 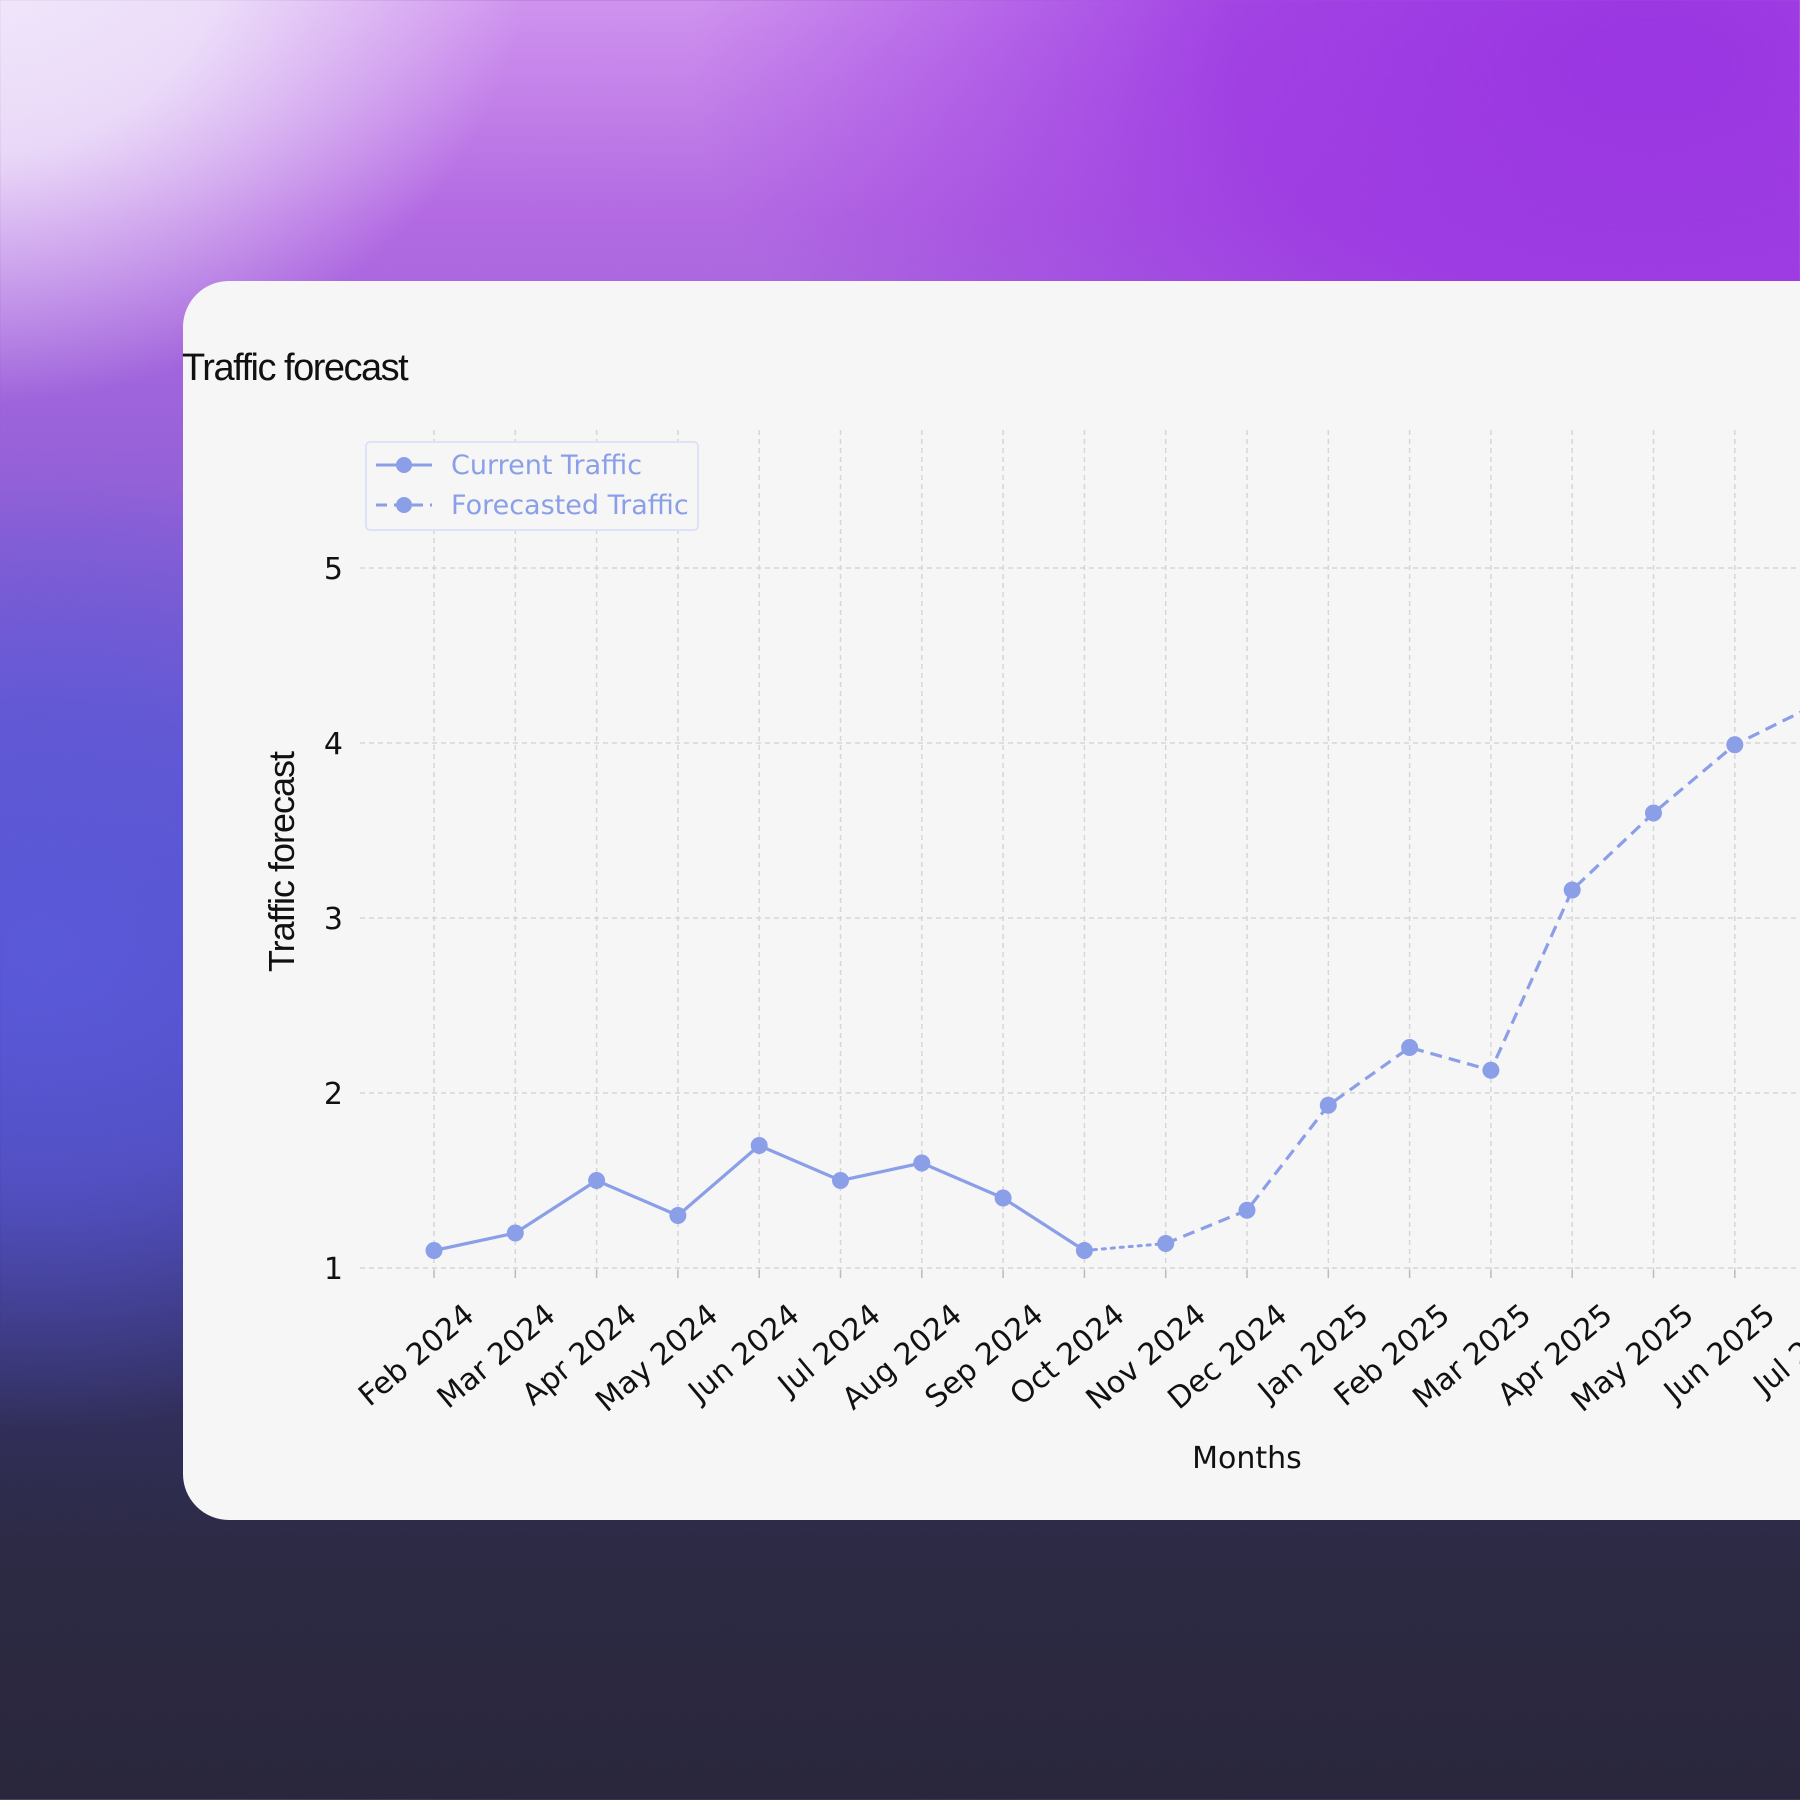 What do you see at coordinates (1328, 1105) in the screenshot?
I see `point-forecasted-traffic-jan-2025` at bounding box center [1328, 1105].